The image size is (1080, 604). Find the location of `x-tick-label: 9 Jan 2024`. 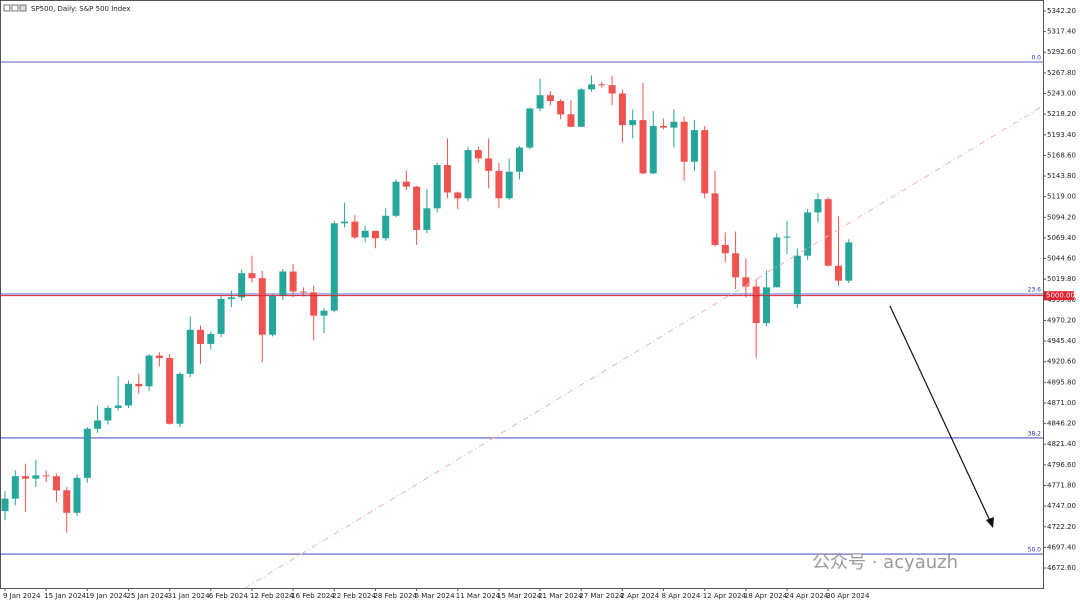

x-tick-label: 9 Jan 2024 is located at coordinates (22, 596).